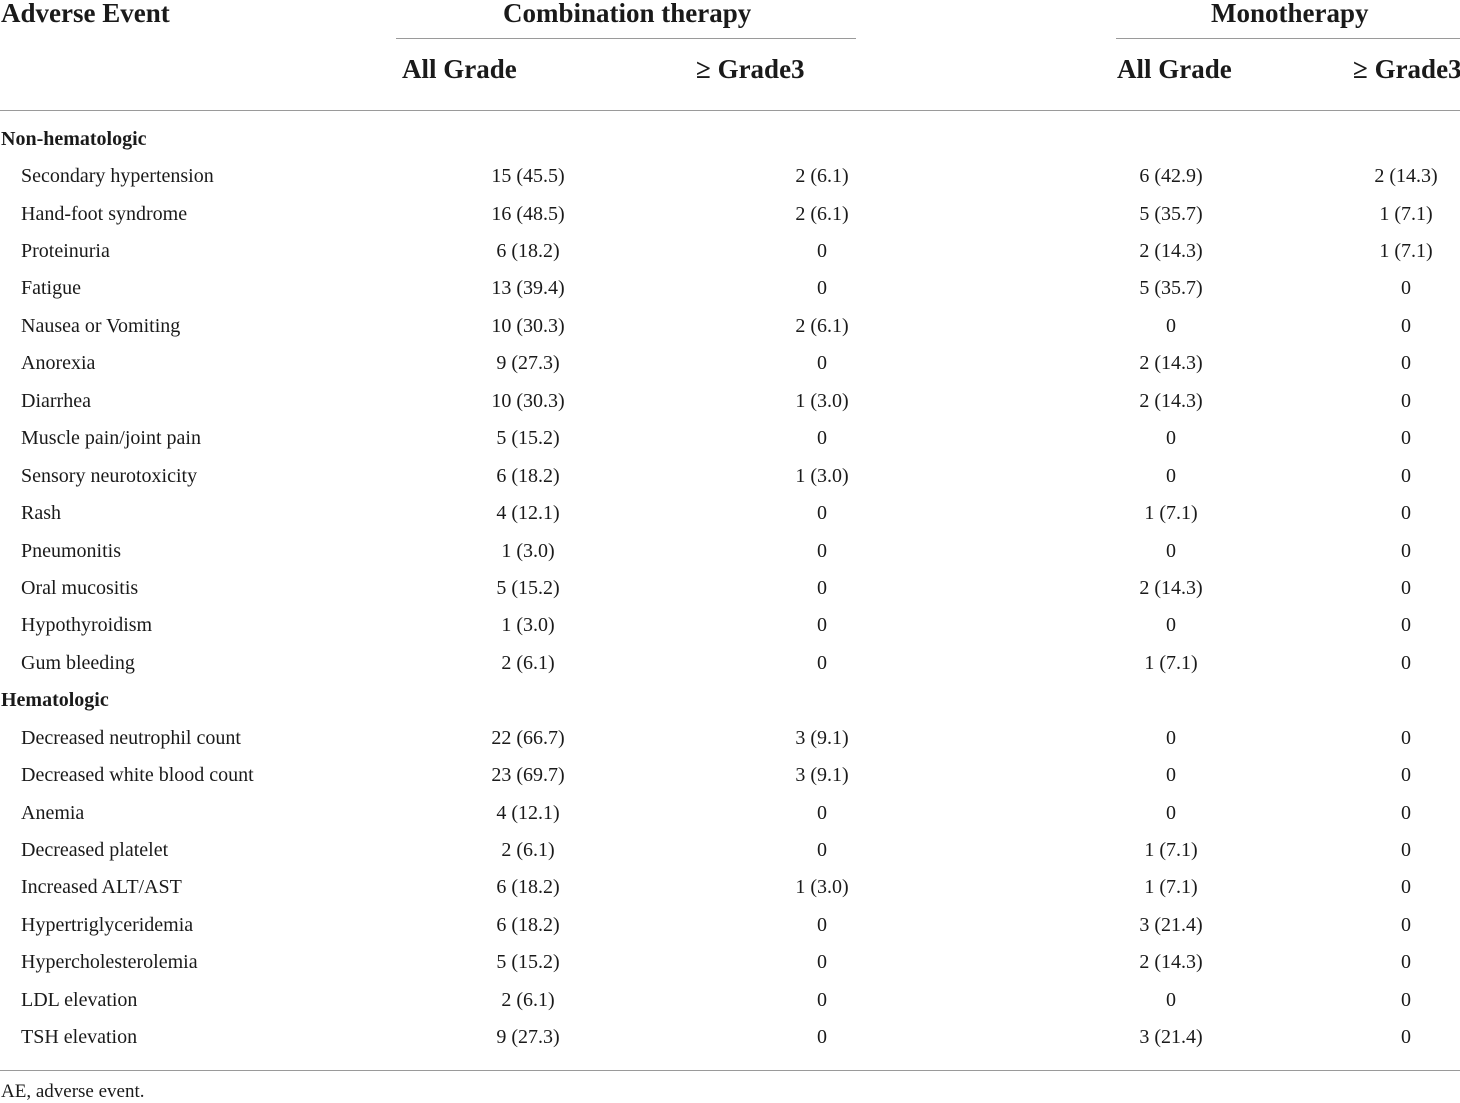  Describe the element at coordinates (104, 213) in the screenshot. I see `event-label: Hand-foot syndrome` at that location.